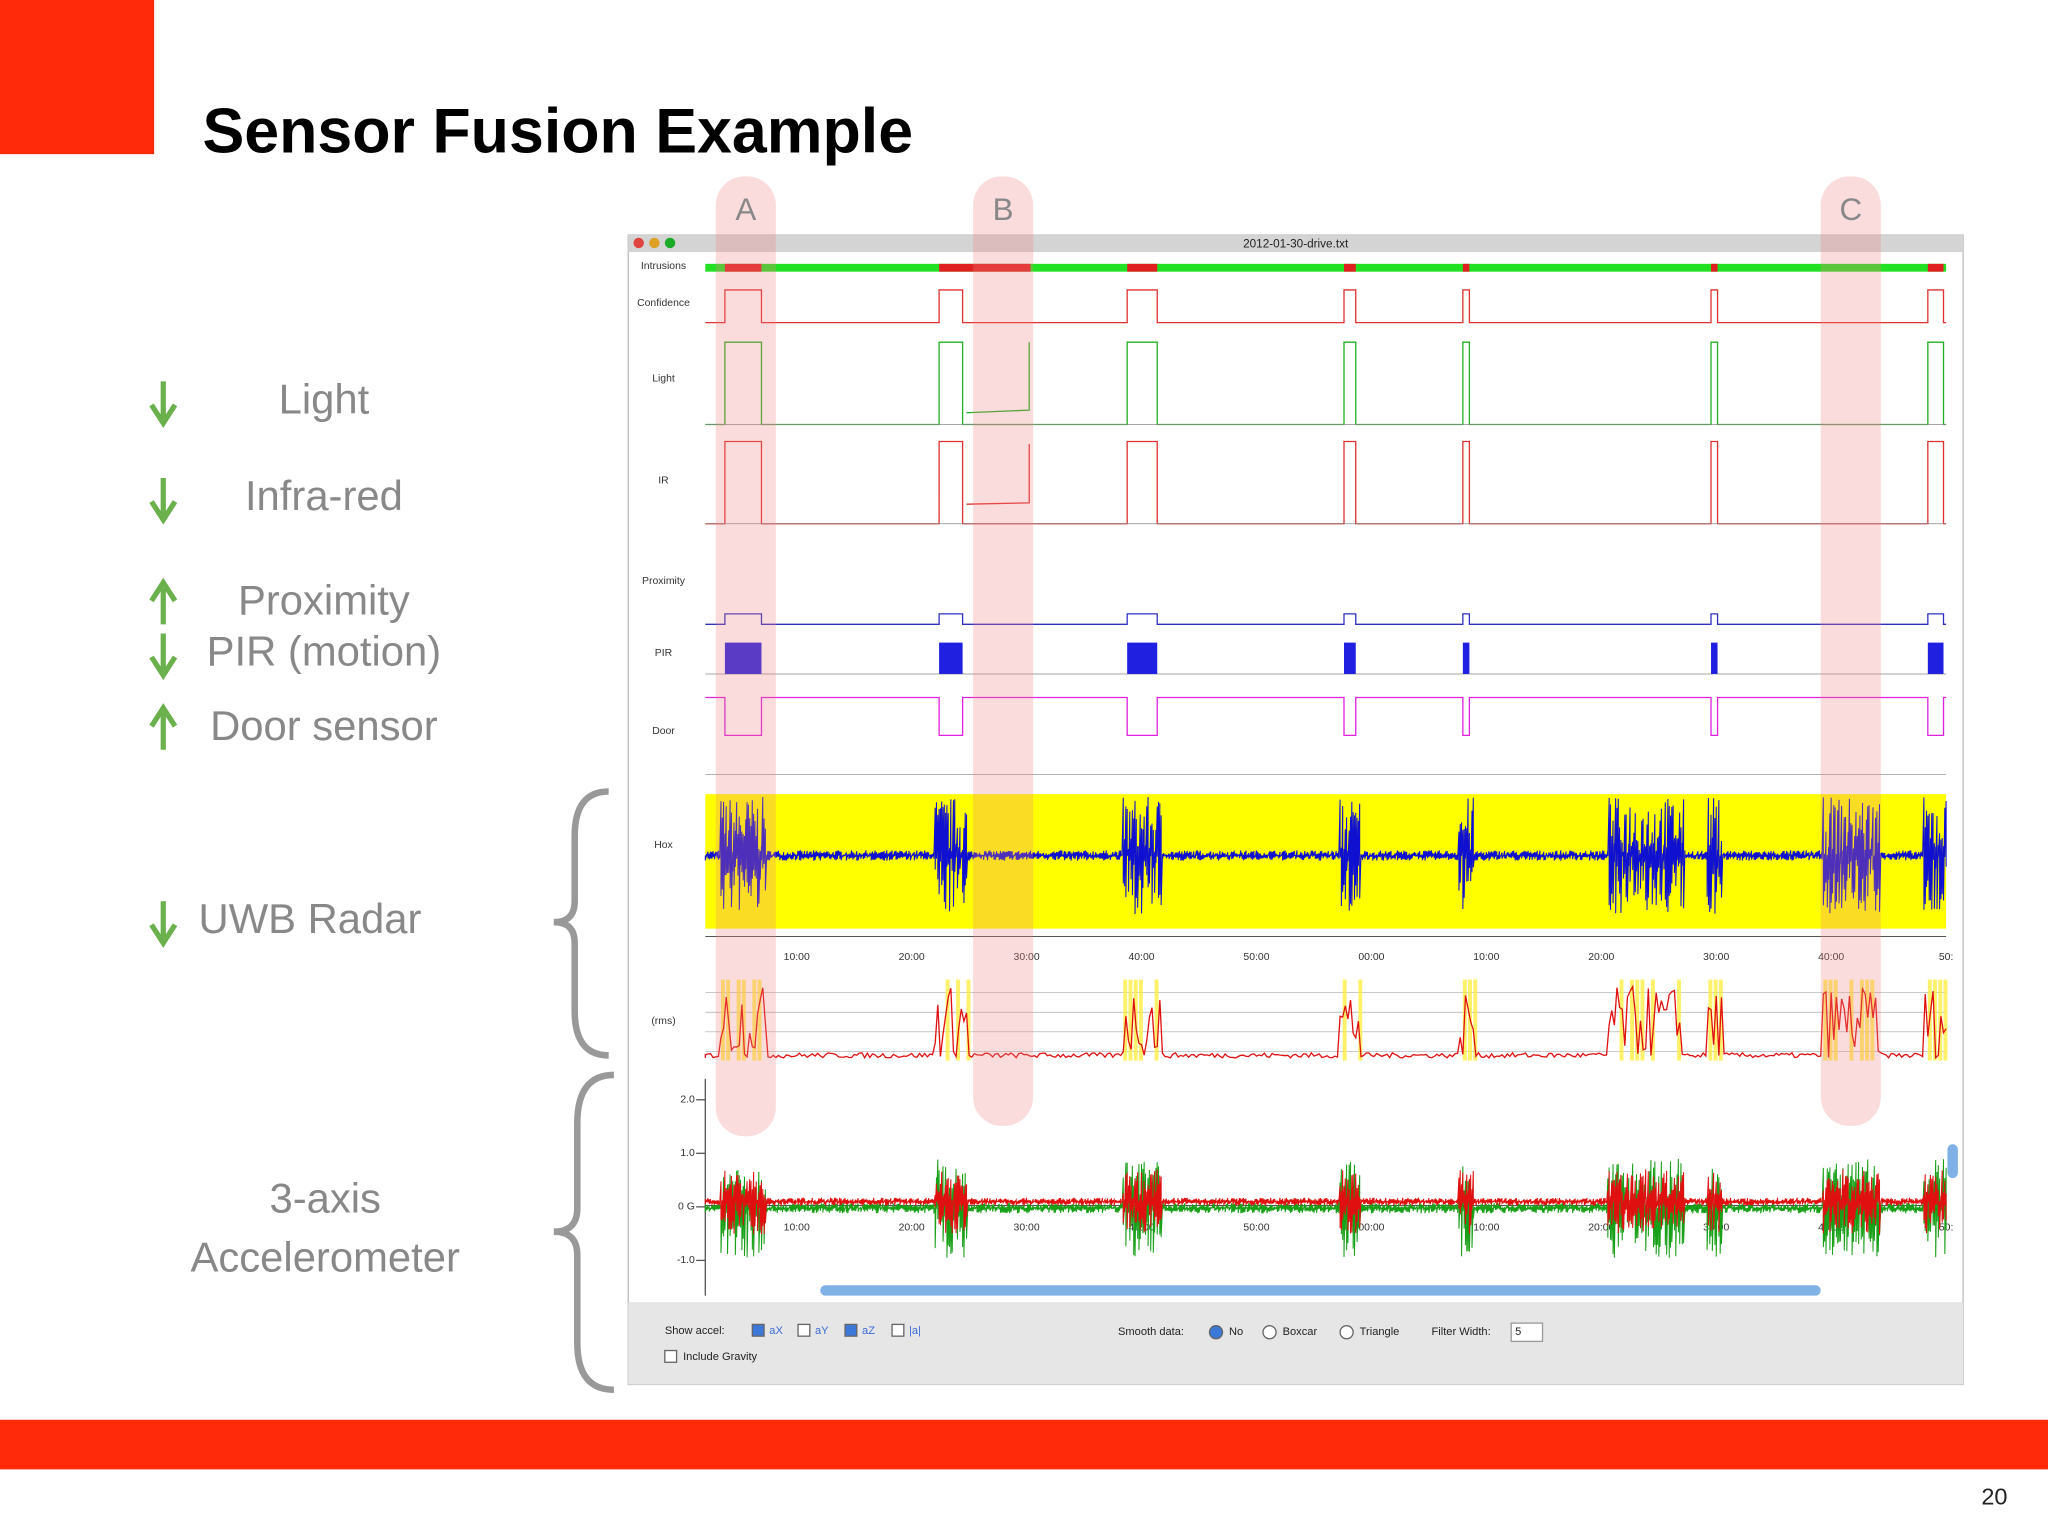 The height and width of the screenshot is (1536, 2048). I want to click on control-label: Show accel:, so click(695, 1331).